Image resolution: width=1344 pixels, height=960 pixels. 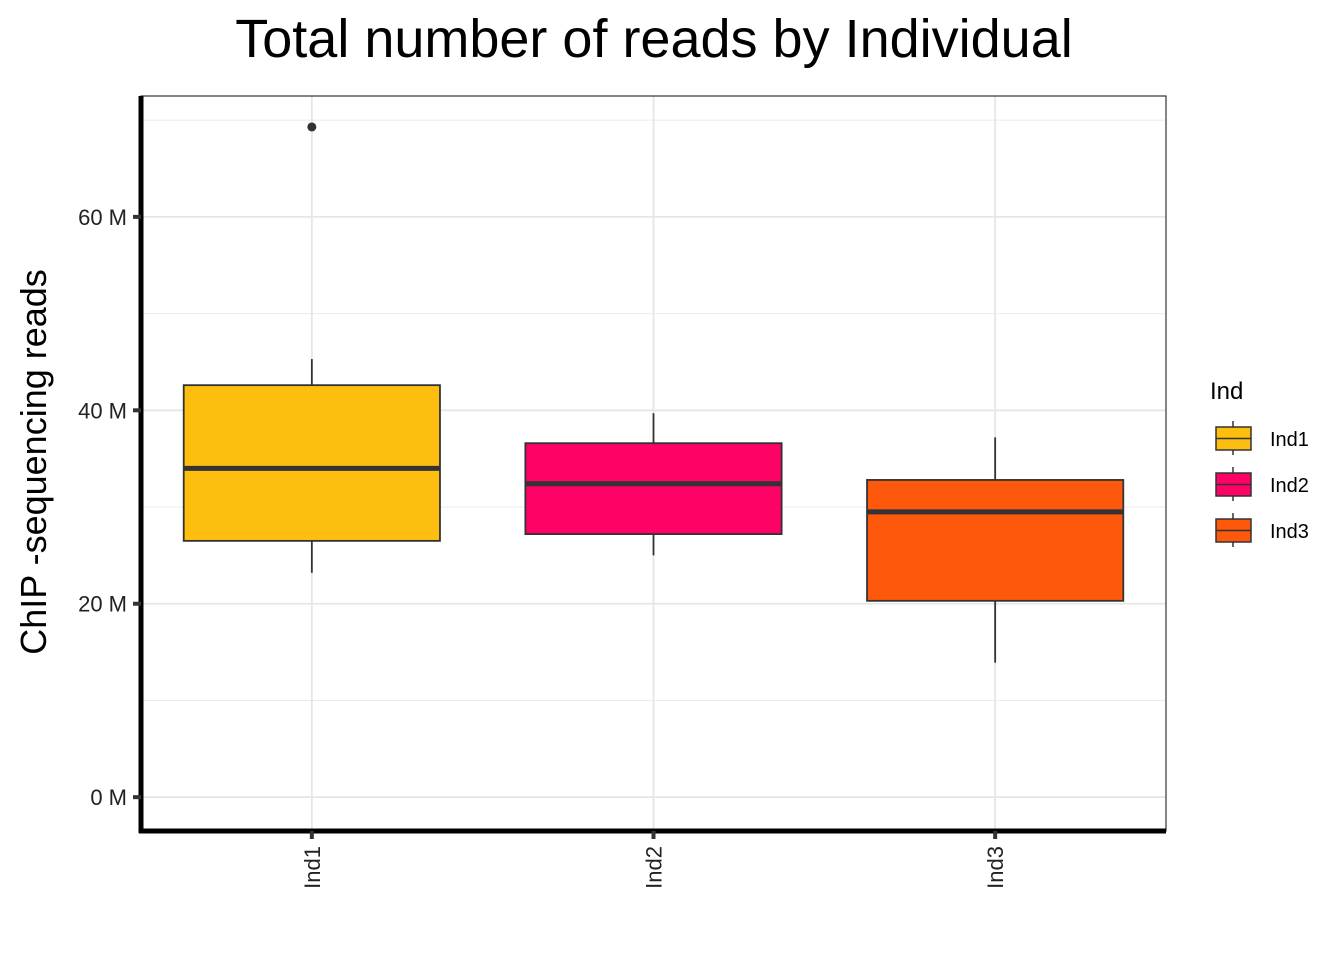 I want to click on x-tick-label: Ind3, so click(x=995, y=867).